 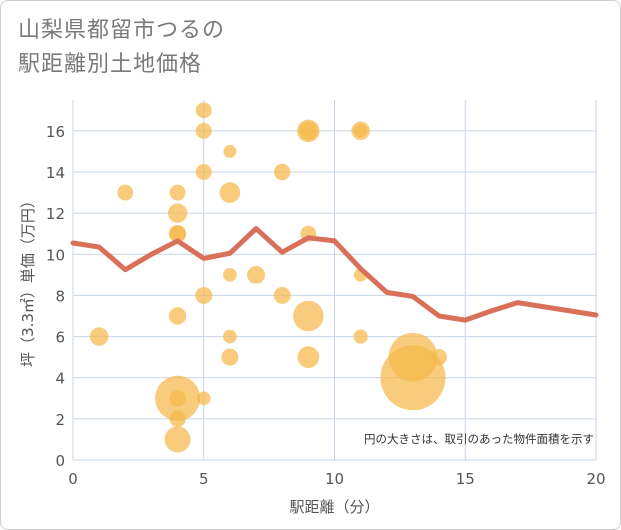 I want to click on size-note: 円の大きさは、取引のあった物件面積を示す, so click(x=479, y=439).